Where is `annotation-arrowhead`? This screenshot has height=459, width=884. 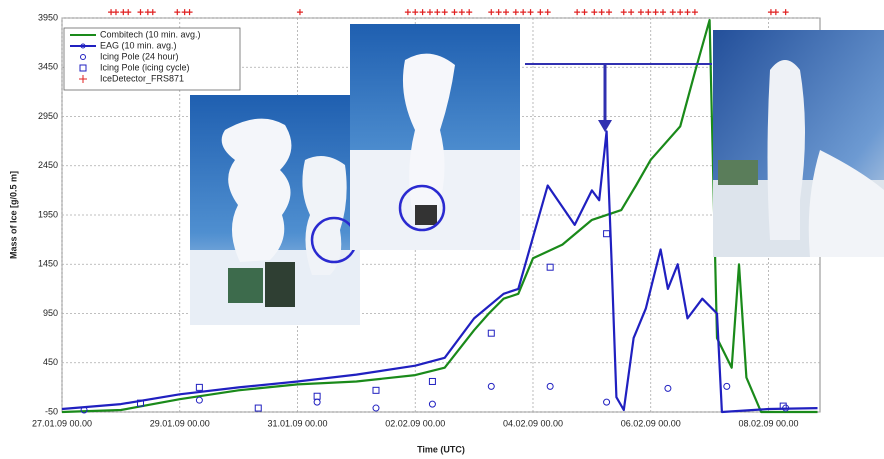 annotation-arrowhead is located at coordinates (605, 126).